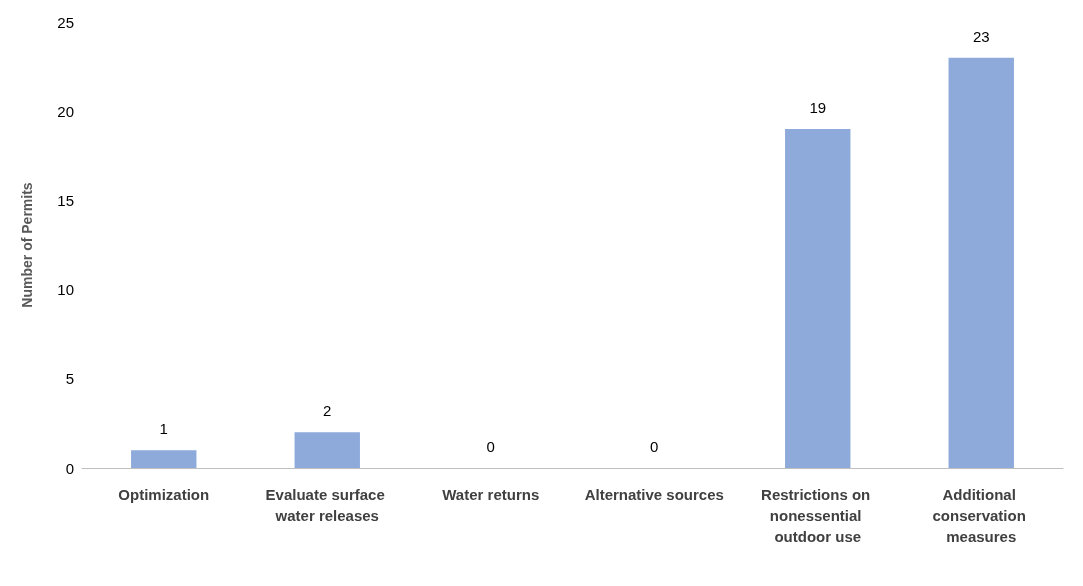 This screenshot has height=586, width=1083. I want to click on x-tick-label: Additional conservation measures, so click(981, 515).